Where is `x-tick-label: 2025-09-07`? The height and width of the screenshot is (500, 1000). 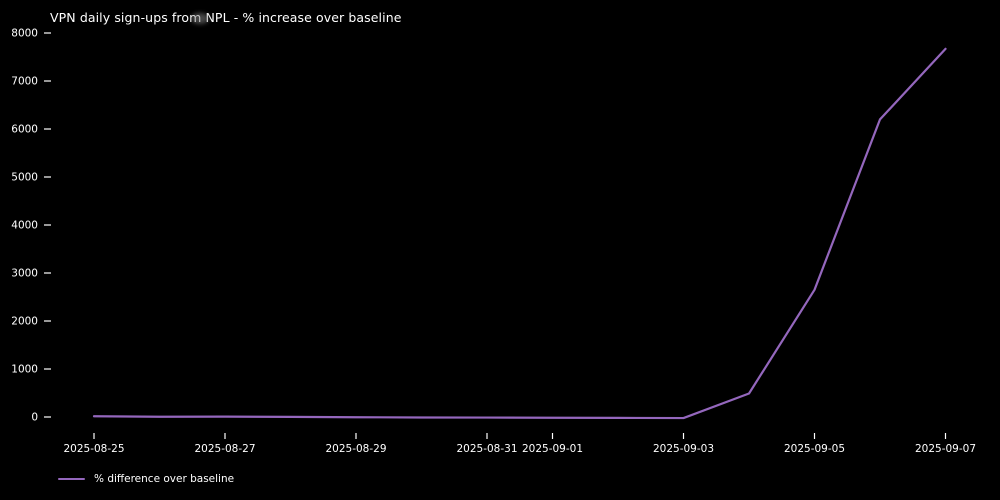 x-tick-label: 2025-09-07 is located at coordinates (945, 449).